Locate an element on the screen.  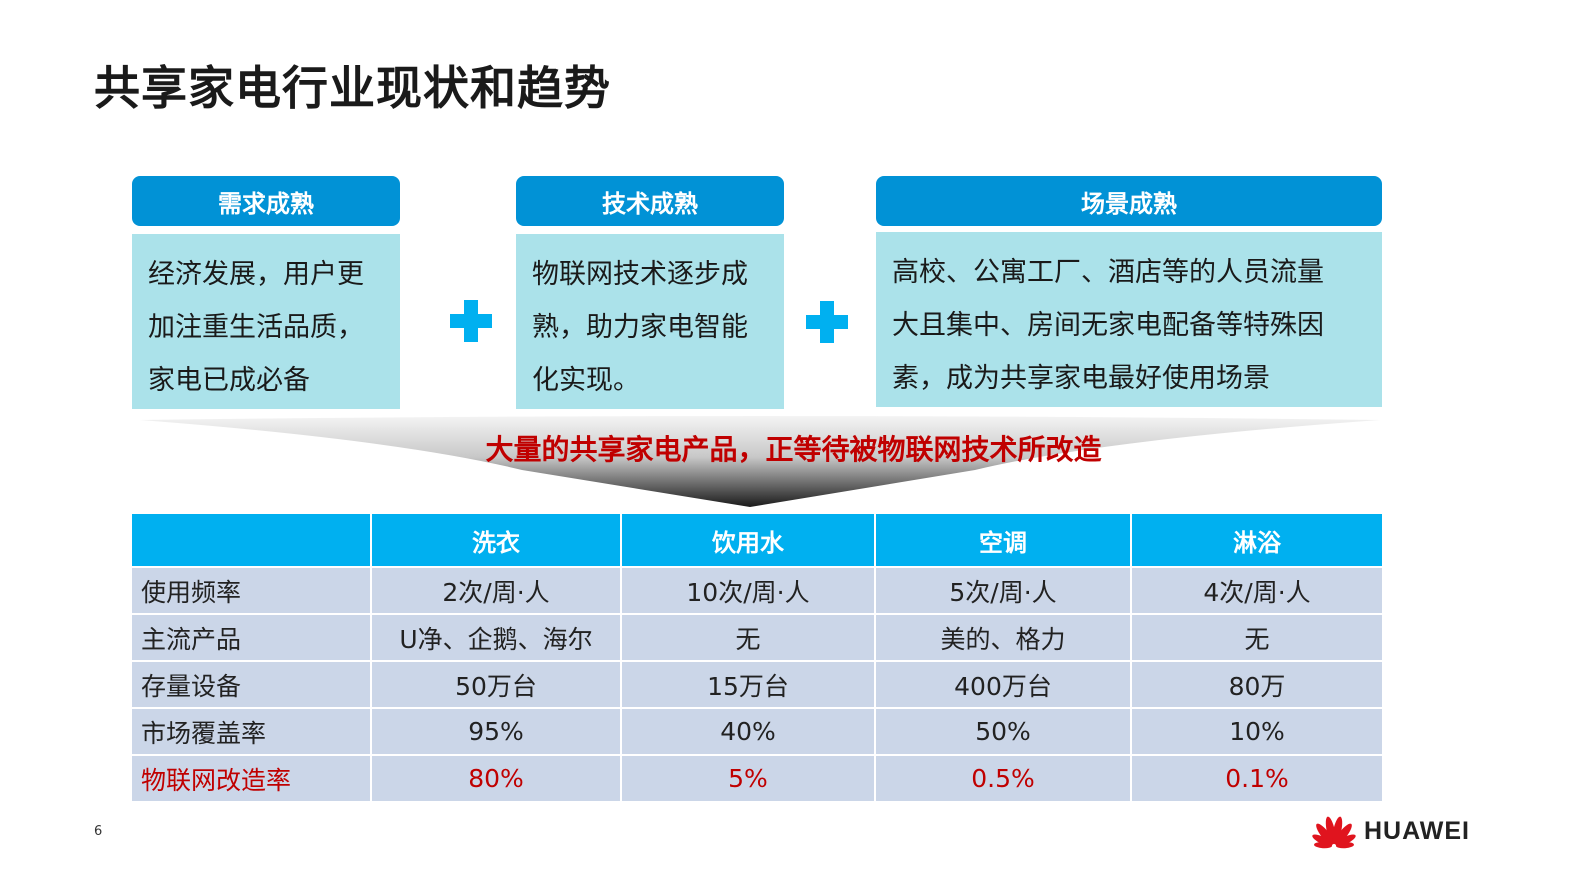
card-heading-scenario: 场景成熟 is located at coordinates (1129, 201).